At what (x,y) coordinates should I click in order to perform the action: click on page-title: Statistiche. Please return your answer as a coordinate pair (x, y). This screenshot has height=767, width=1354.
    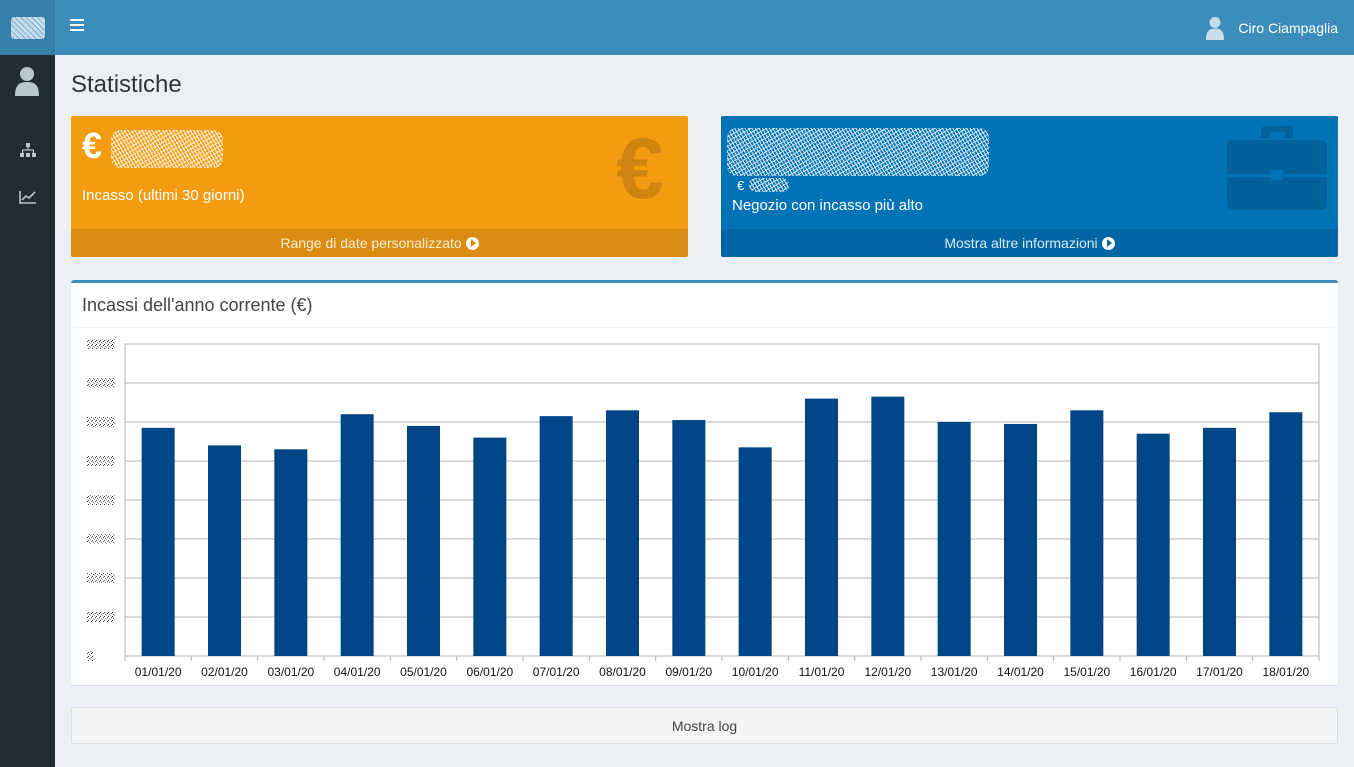
    Looking at the image, I should click on (126, 84).